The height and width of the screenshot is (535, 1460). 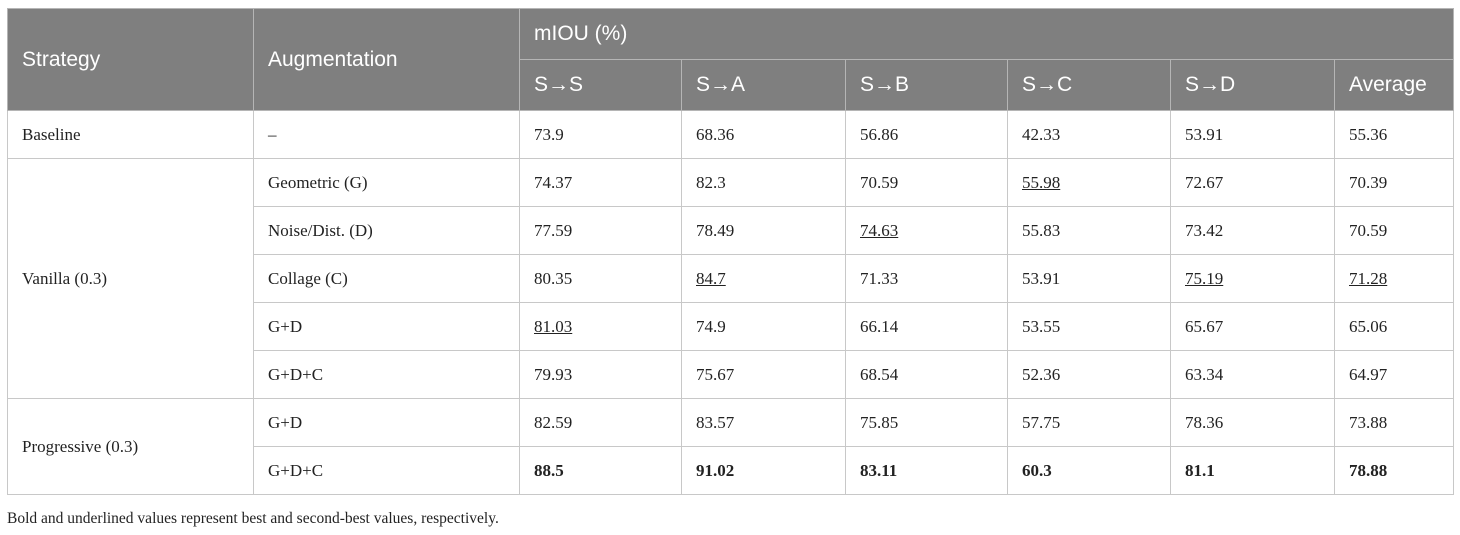 What do you see at coordinates (926, 374) in the screenshot?
I see `value-cell: 68.54` at bounding box center [926, 374].